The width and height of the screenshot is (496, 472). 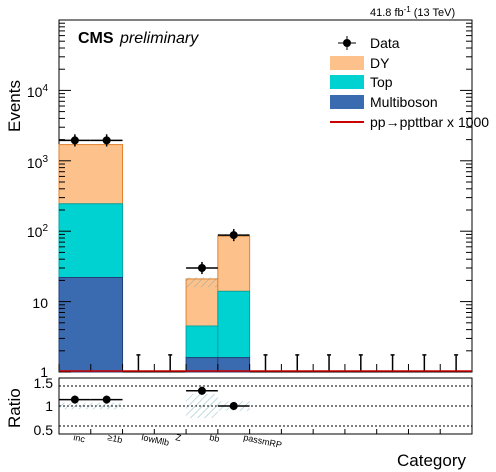 What do you see at coordinates (215, 438) in the screenshot?
I see `category-label: bb` at bounding box center [215, 438].